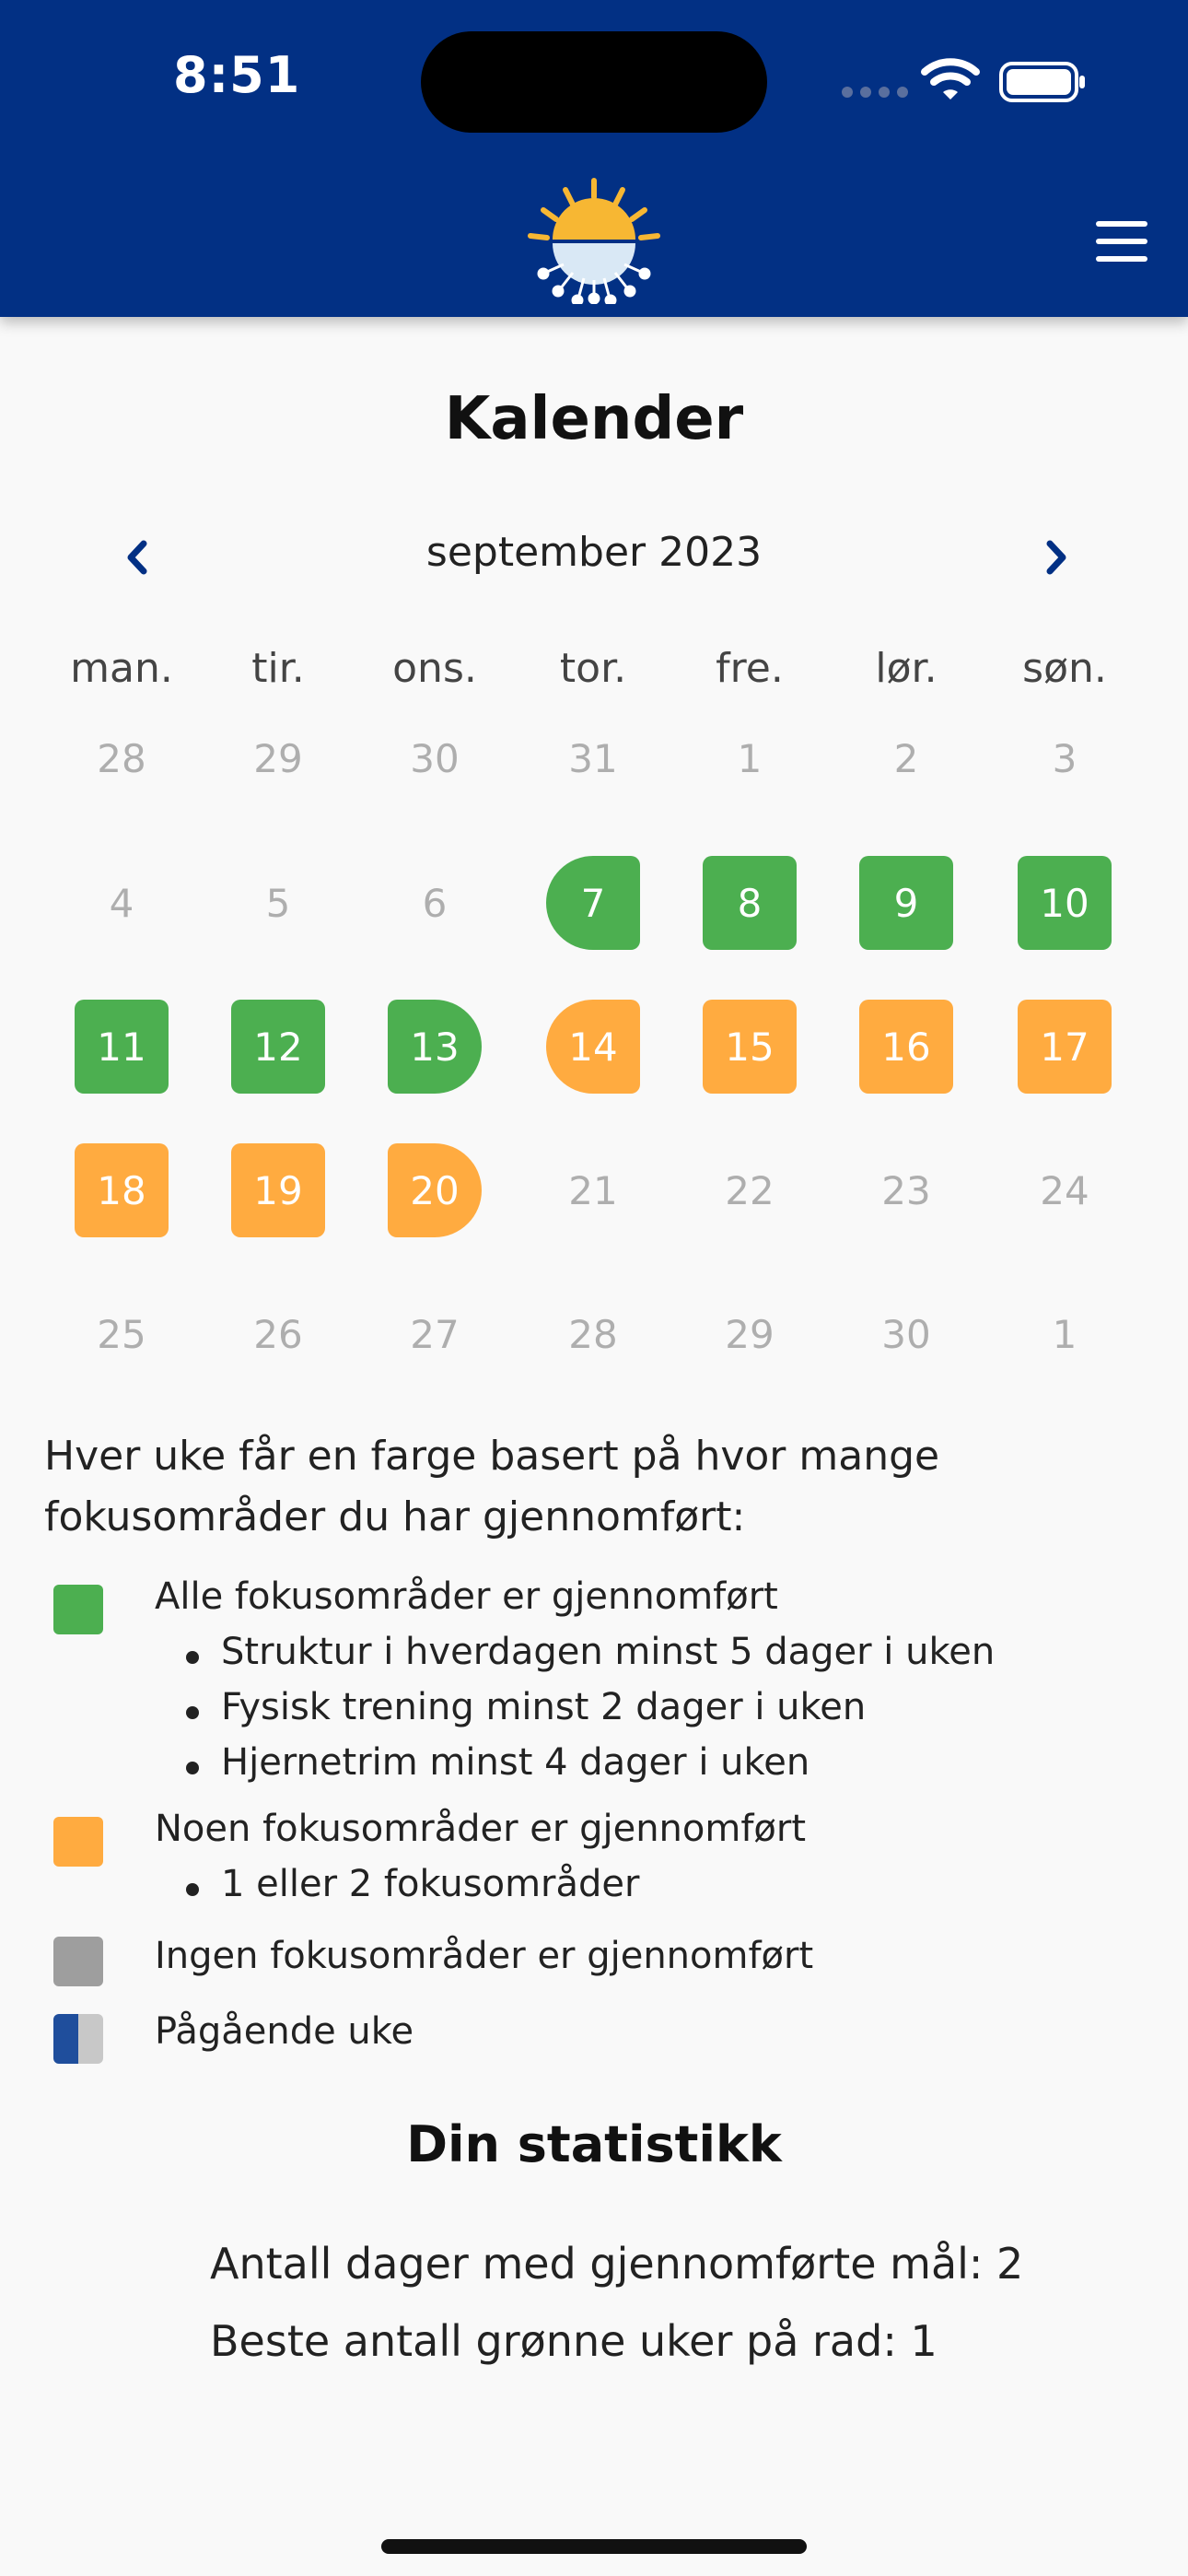 This screenshot has height=2576, width=1188. Describe the element at coordinates (122, 1047) in the screenshot. I see `calendar-day: 11` at that location.